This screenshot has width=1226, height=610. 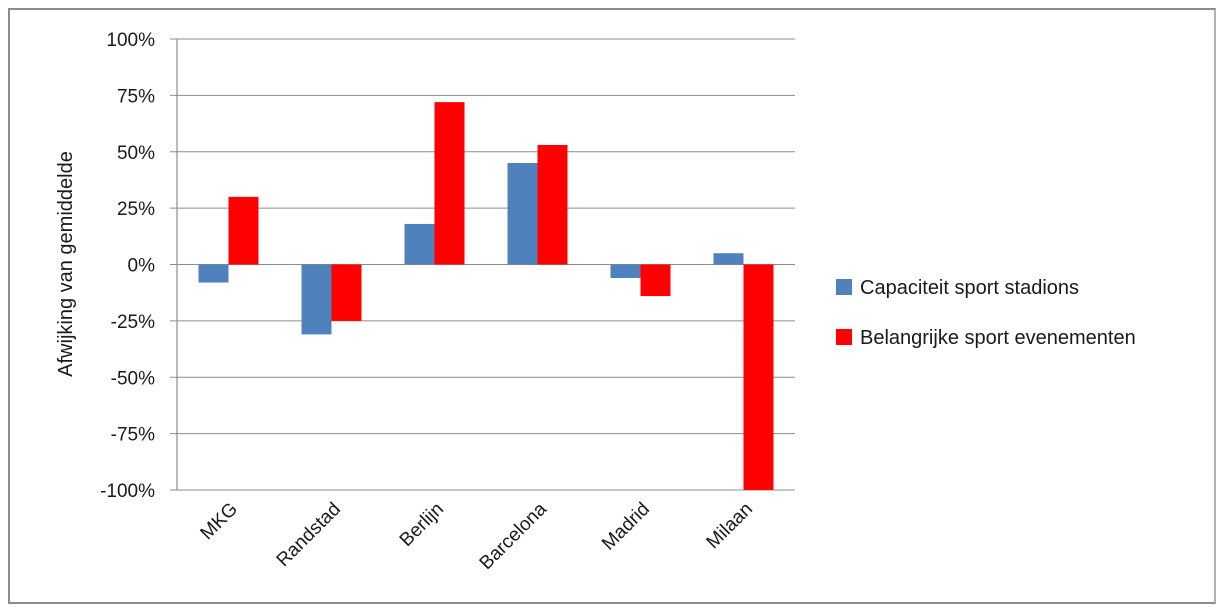 I want to click on y-tick-label: 25%, so click(x=136, y=209).